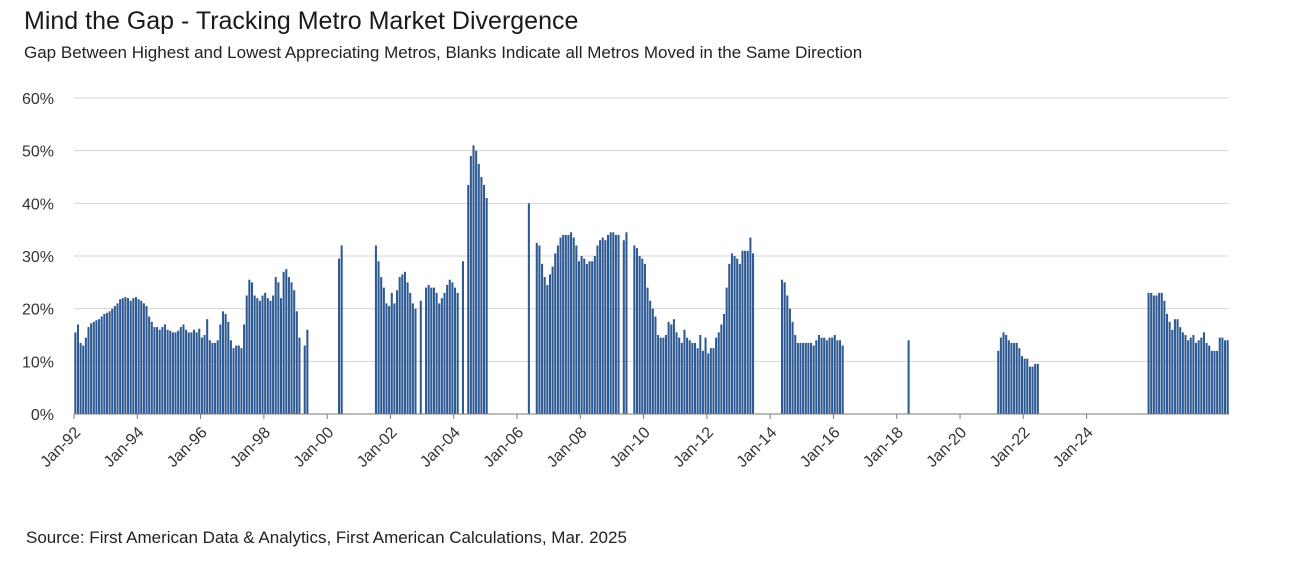  What do you see at coordinates (947, 447) in the screenshot?
I see `x-tick-label: Jan-20` at bounding box center [947, 447].